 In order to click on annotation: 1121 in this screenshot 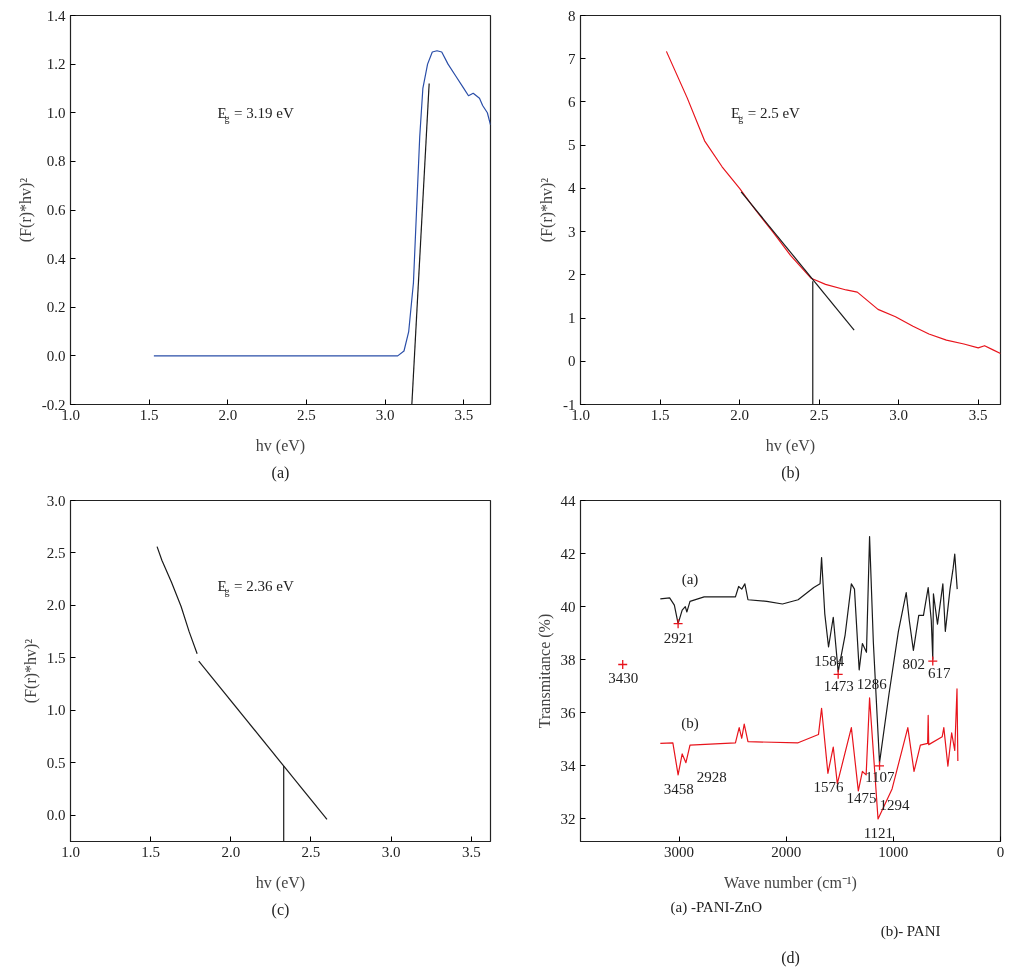, I will do `click(878, 832)`.